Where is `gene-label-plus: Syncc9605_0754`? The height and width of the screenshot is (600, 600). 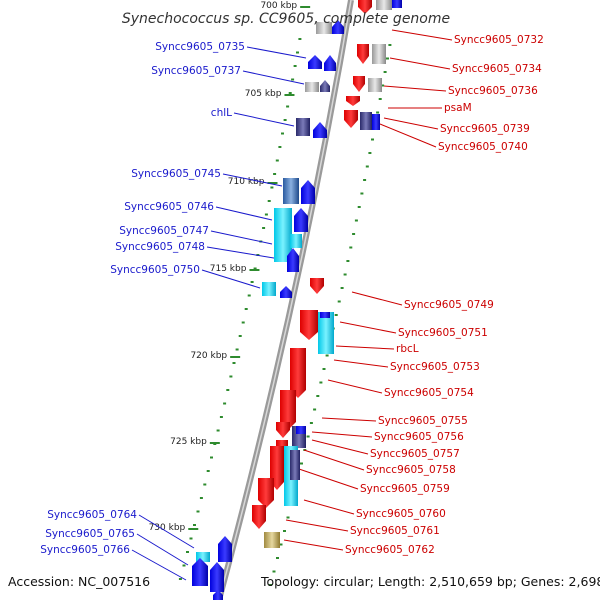
gene-label-plus: Syncc9605_0754 is located at coordinates (429, 393).